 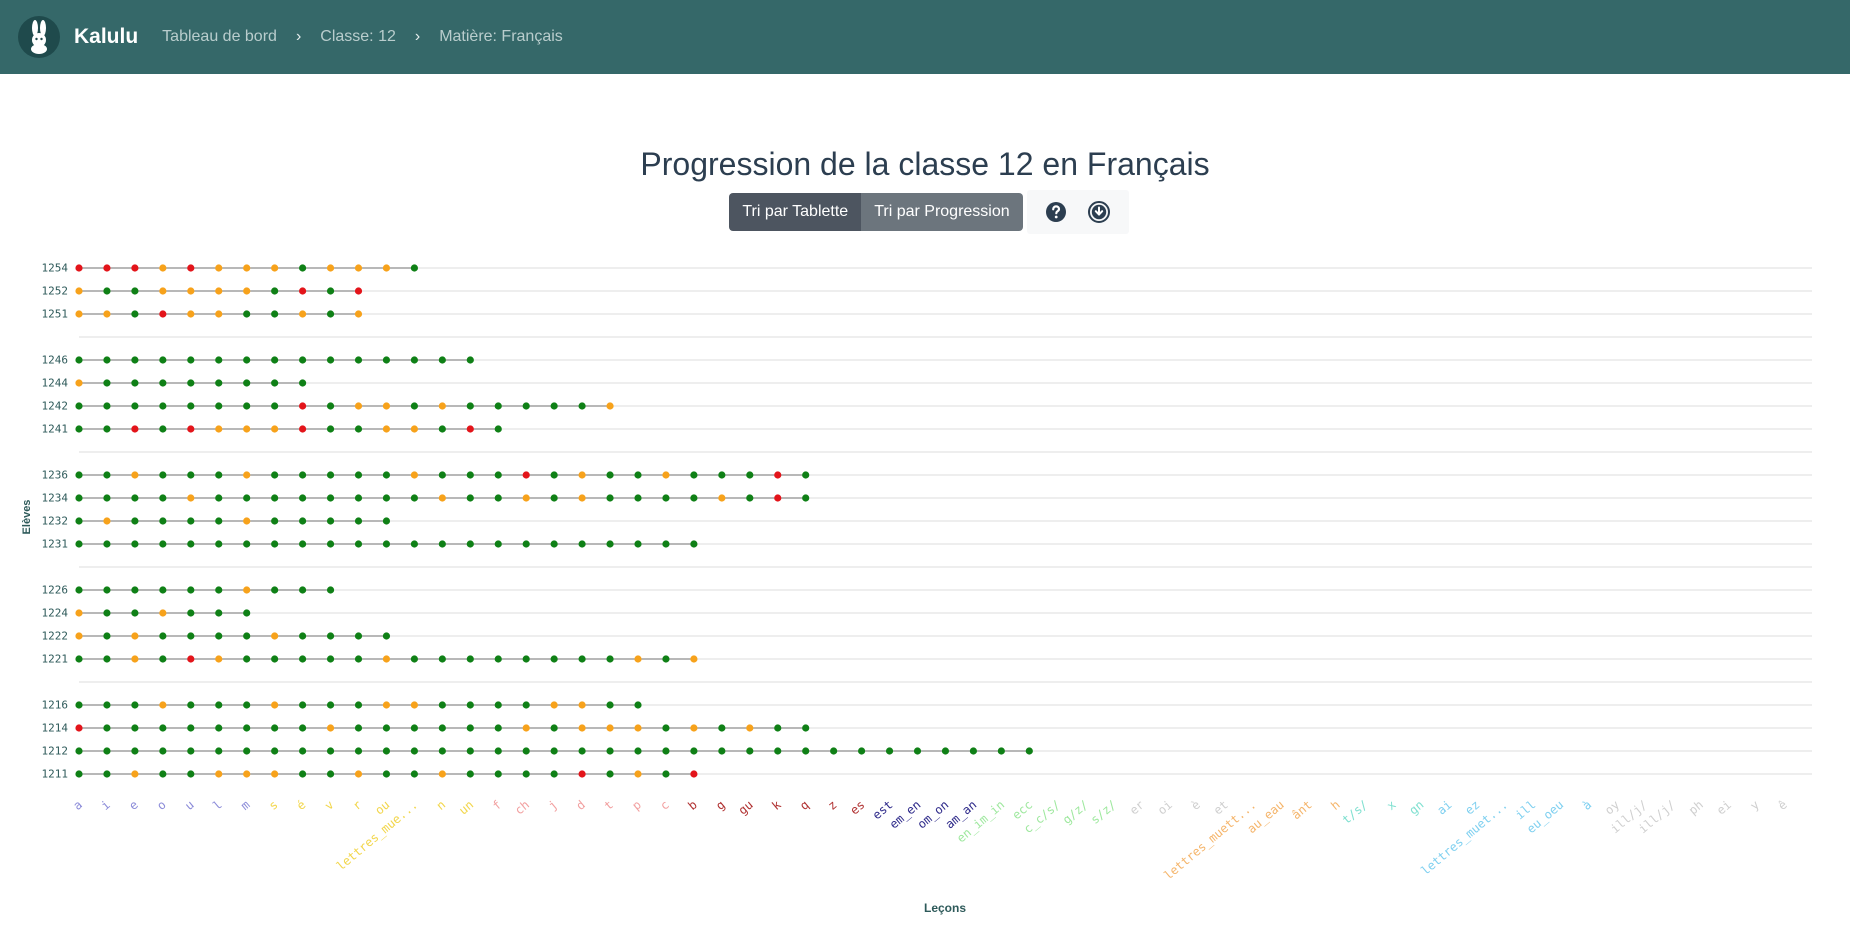 I want to click on breadcrumb-class: Classe: 12, so click(x=358, y=36).